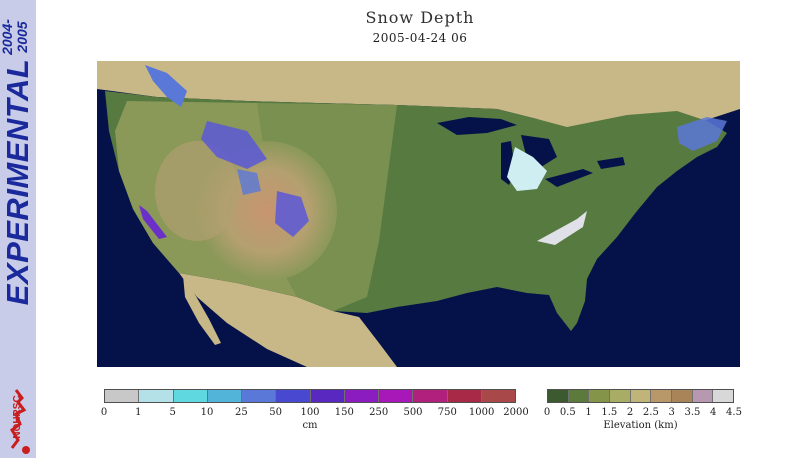 This screenshot has height=460, width=800. I want to click on snow-colorado, so click(292, 214).